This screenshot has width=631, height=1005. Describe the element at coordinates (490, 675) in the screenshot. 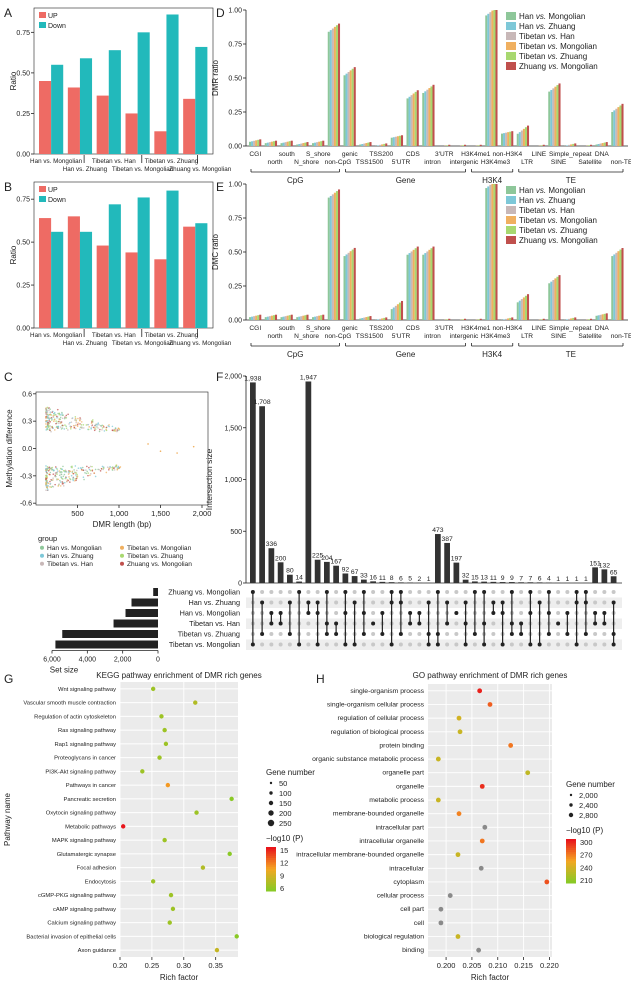

I see `plot-title: GO pathway enrichment of DMR rich genes` at that location.